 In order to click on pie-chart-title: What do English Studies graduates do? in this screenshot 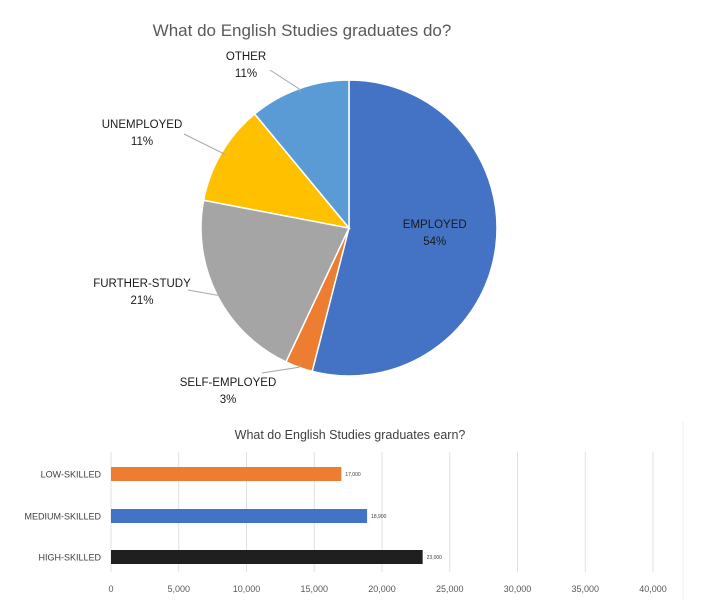, I will do `click(302, 30)`.